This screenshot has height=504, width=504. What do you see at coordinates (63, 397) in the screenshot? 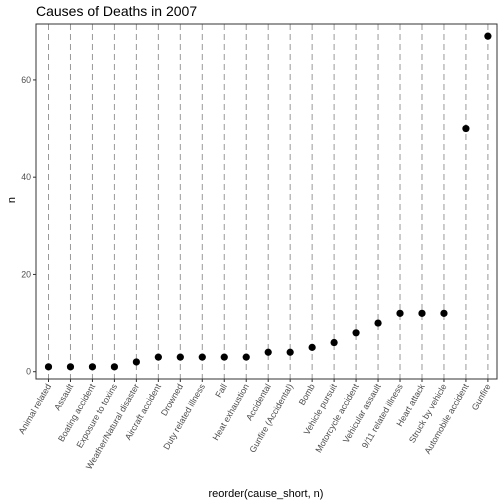
I see `x-tick-label: Assault` at bounding box center [63, 397].